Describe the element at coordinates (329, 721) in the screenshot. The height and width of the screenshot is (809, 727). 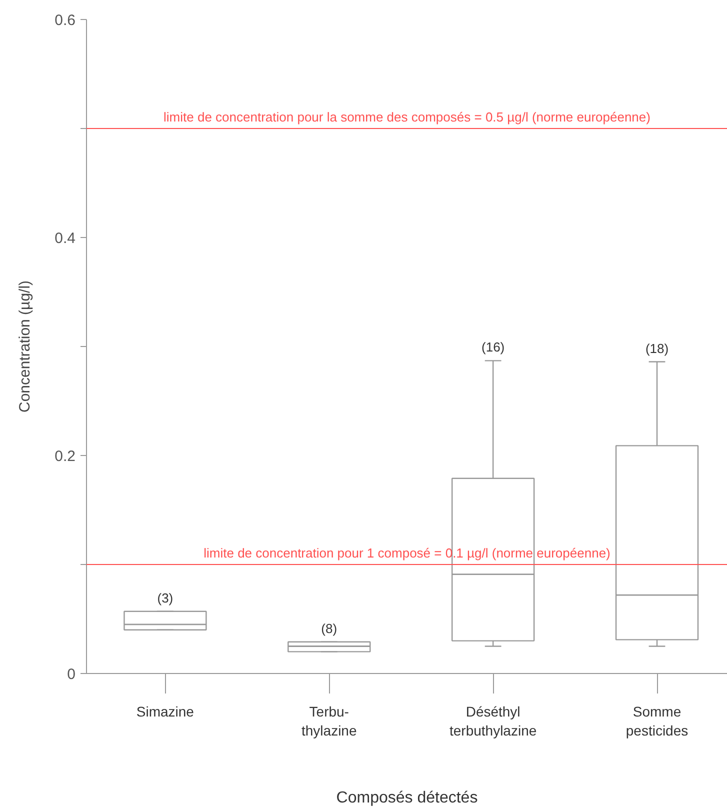
I see `x-tick-label: Terbu- thylazine` at that location.